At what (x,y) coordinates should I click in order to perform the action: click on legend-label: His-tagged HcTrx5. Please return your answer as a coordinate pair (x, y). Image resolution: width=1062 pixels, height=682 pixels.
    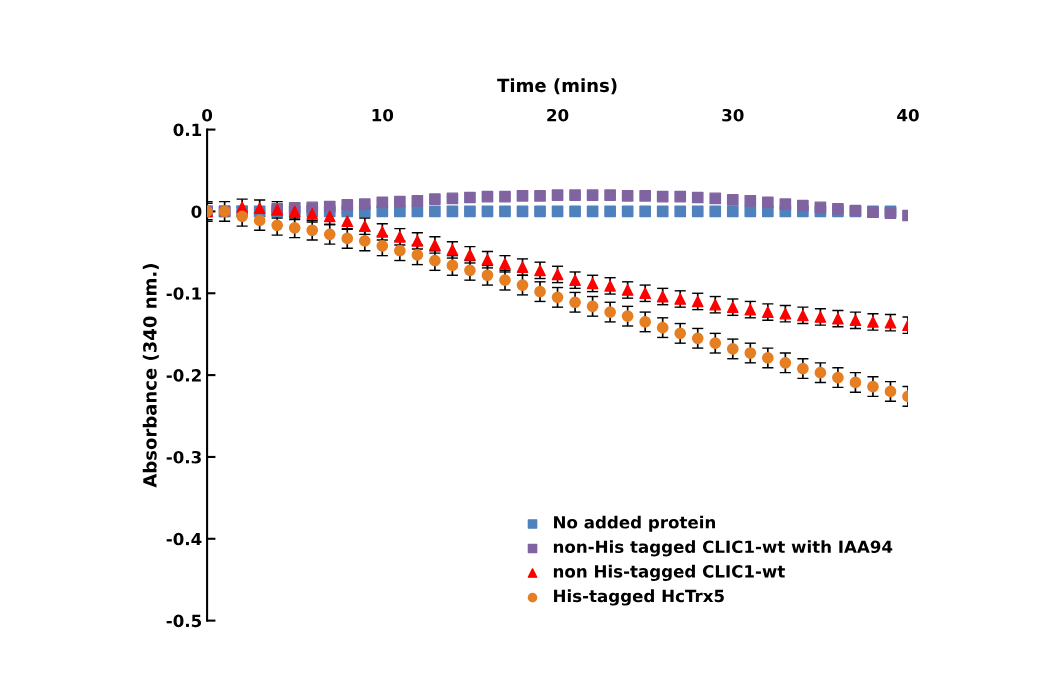
    Looking at the image, I should click on (639, 597).